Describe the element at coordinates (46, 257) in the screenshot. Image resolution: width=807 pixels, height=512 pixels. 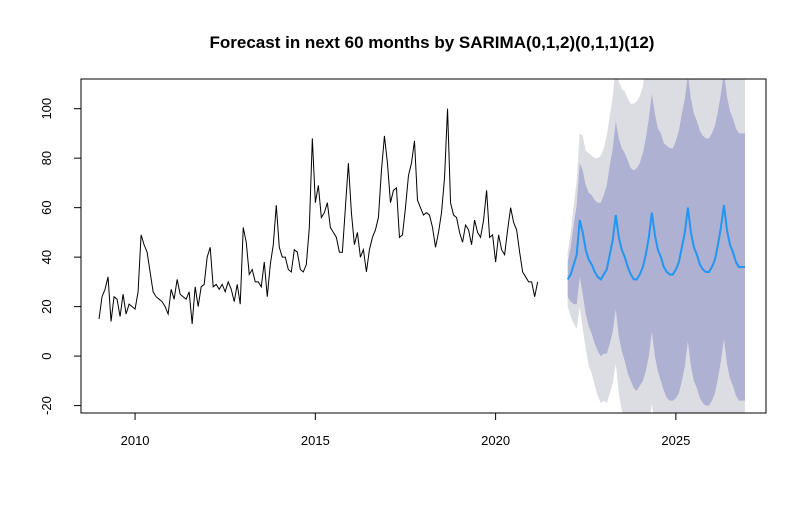
I see `y-tick-label: 40` at that location.